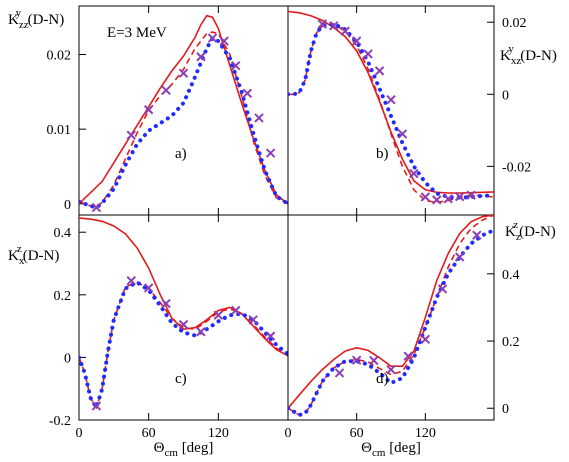 The image size is (569, 462). I want to click on y-axis-label: Kxzy (D-N), so click(528, 55).